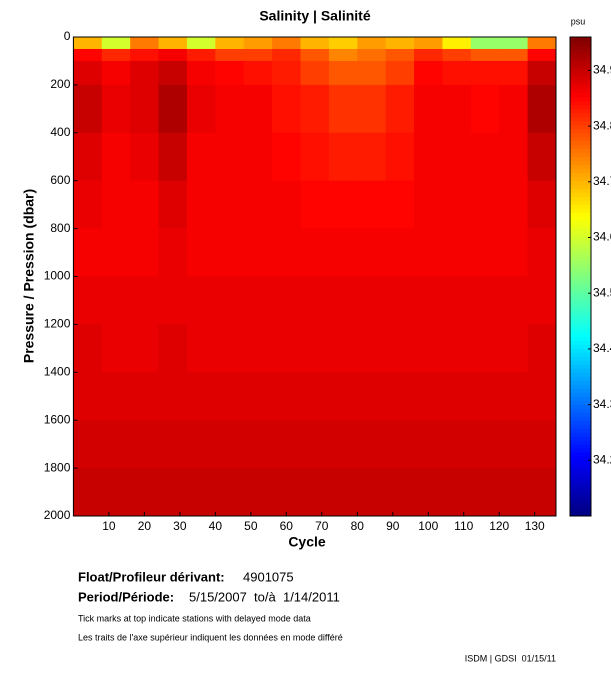 This screenshot has height=680, width=611. I want to click on colorbar-frame, so click(580, 276).